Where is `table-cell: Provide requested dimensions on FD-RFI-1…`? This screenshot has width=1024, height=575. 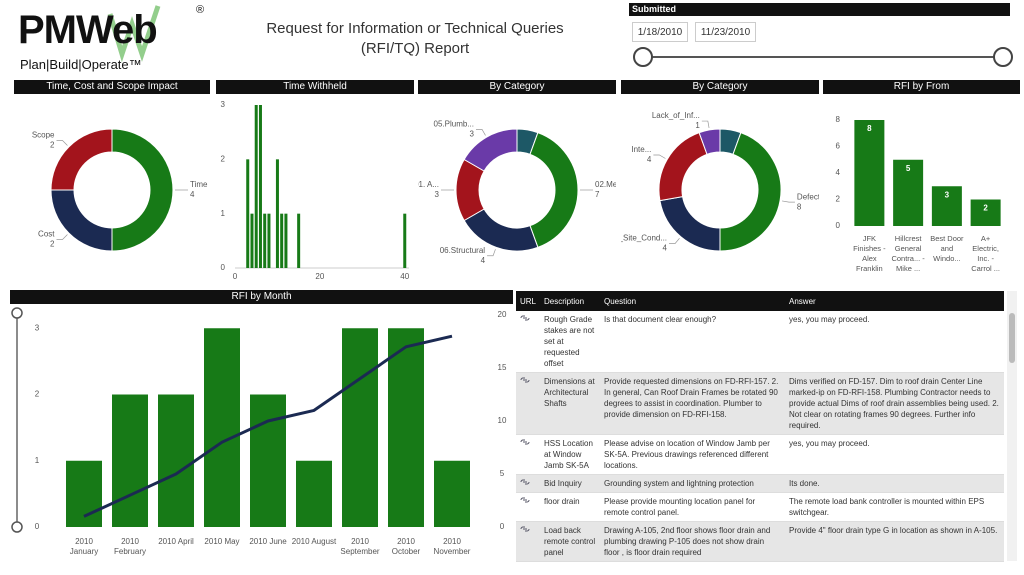
table-cell: Provide requested dimensions on FD-RFI-1… is located at coordinates (692, 403).